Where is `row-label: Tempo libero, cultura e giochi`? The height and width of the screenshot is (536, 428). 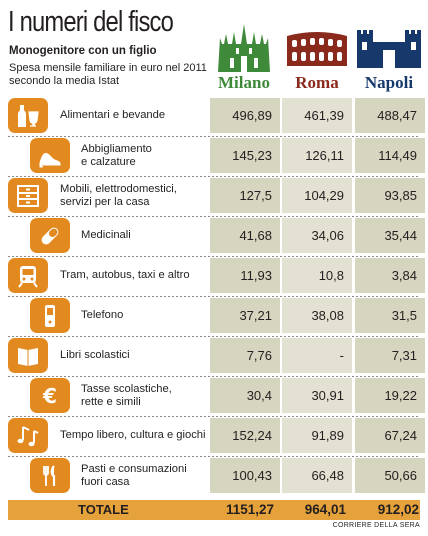
row-label: Tempo libero, cultura e giochi is located at coordinates (133, 435).